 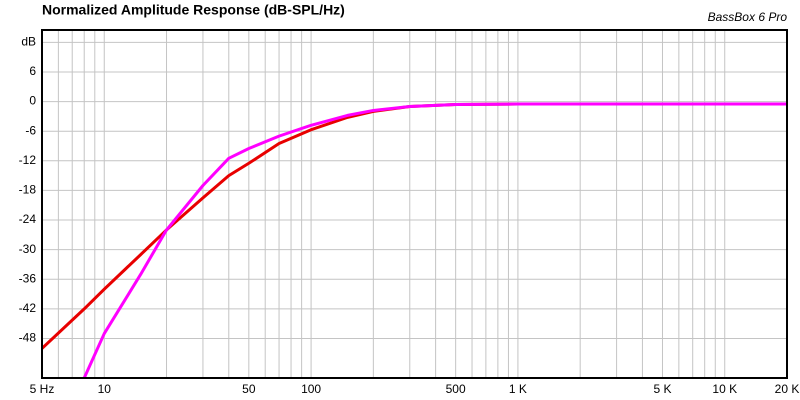 I want to click on y-tick-label: dB, so click(x=28, y=42).